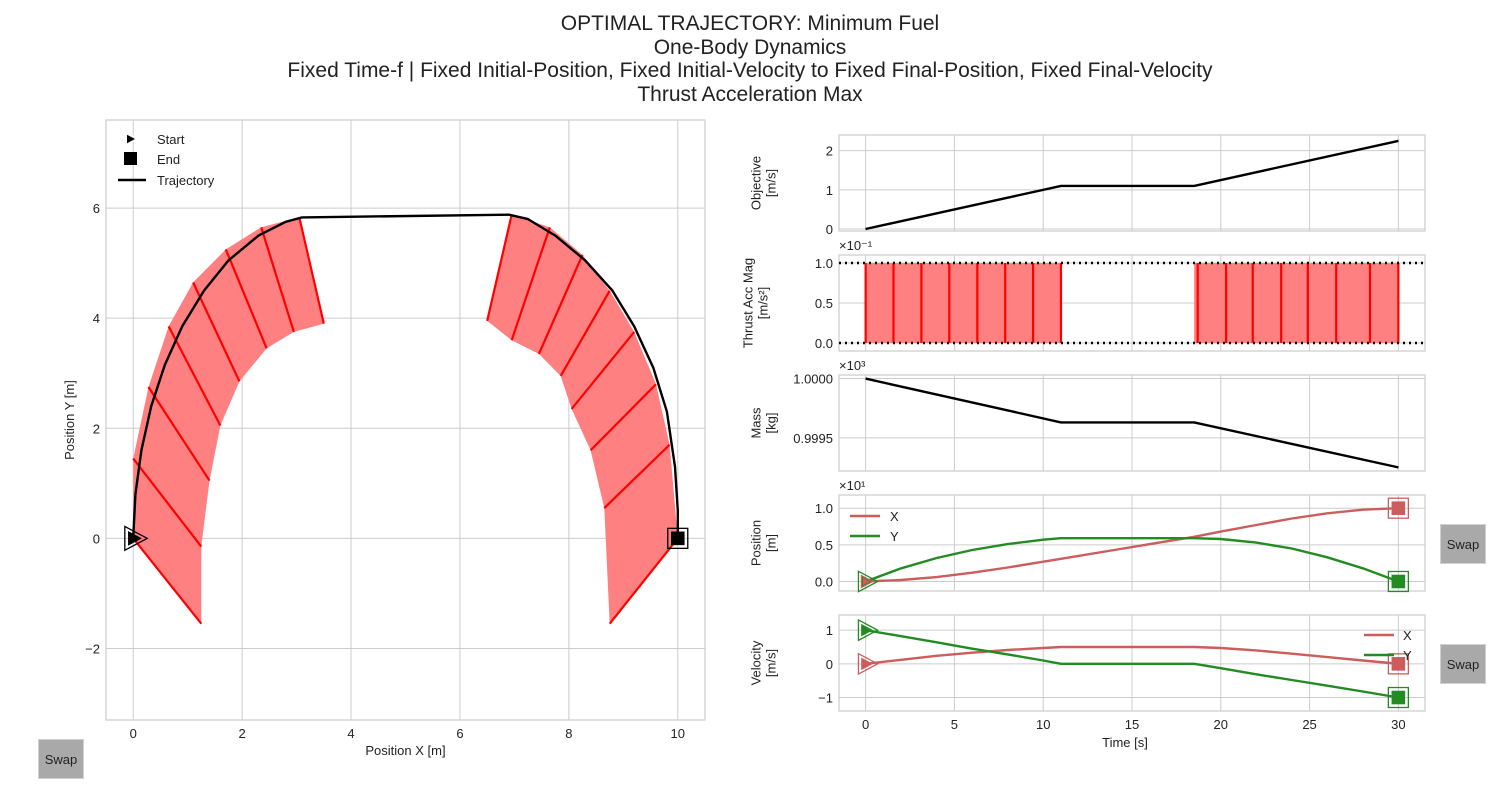  I want to click on end-marker, so click(677, 538).